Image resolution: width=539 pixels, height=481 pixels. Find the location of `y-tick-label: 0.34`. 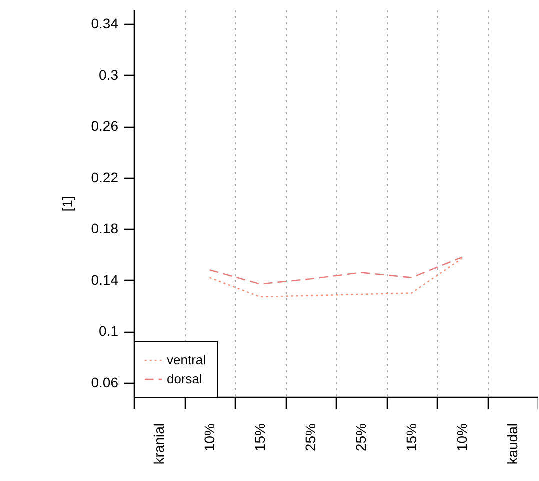

y-tick-label: 0.34 is located at coordinates (105, 24).